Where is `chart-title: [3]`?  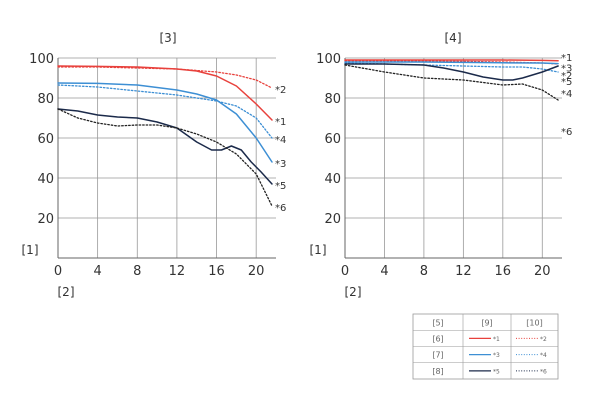 chart-title: [3] is located at coordinates (168, 38).